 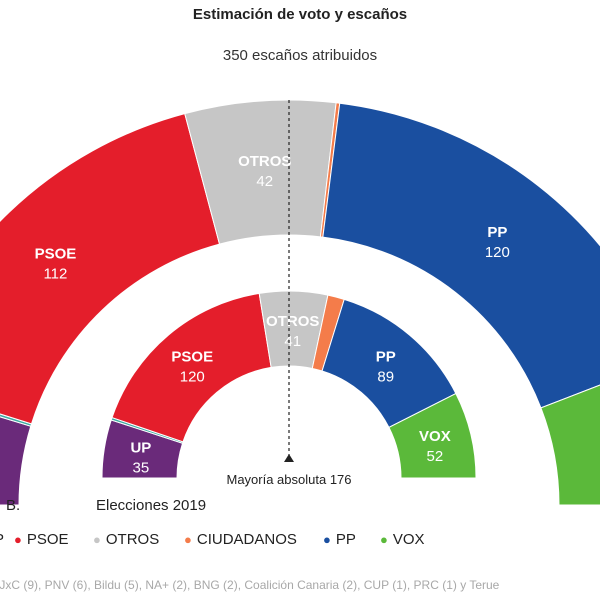 I want to click on inner-label-otros: OTROS, so click(x=292, y=321).